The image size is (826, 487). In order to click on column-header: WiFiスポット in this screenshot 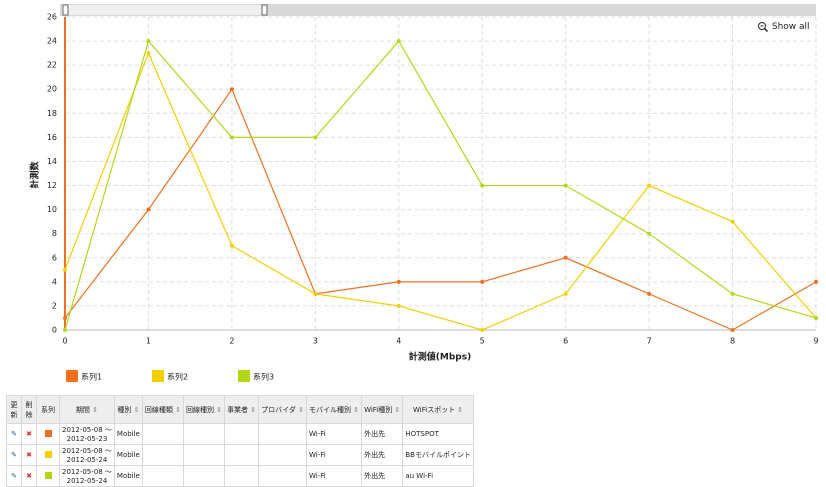, I will do `click(438, 409)`.